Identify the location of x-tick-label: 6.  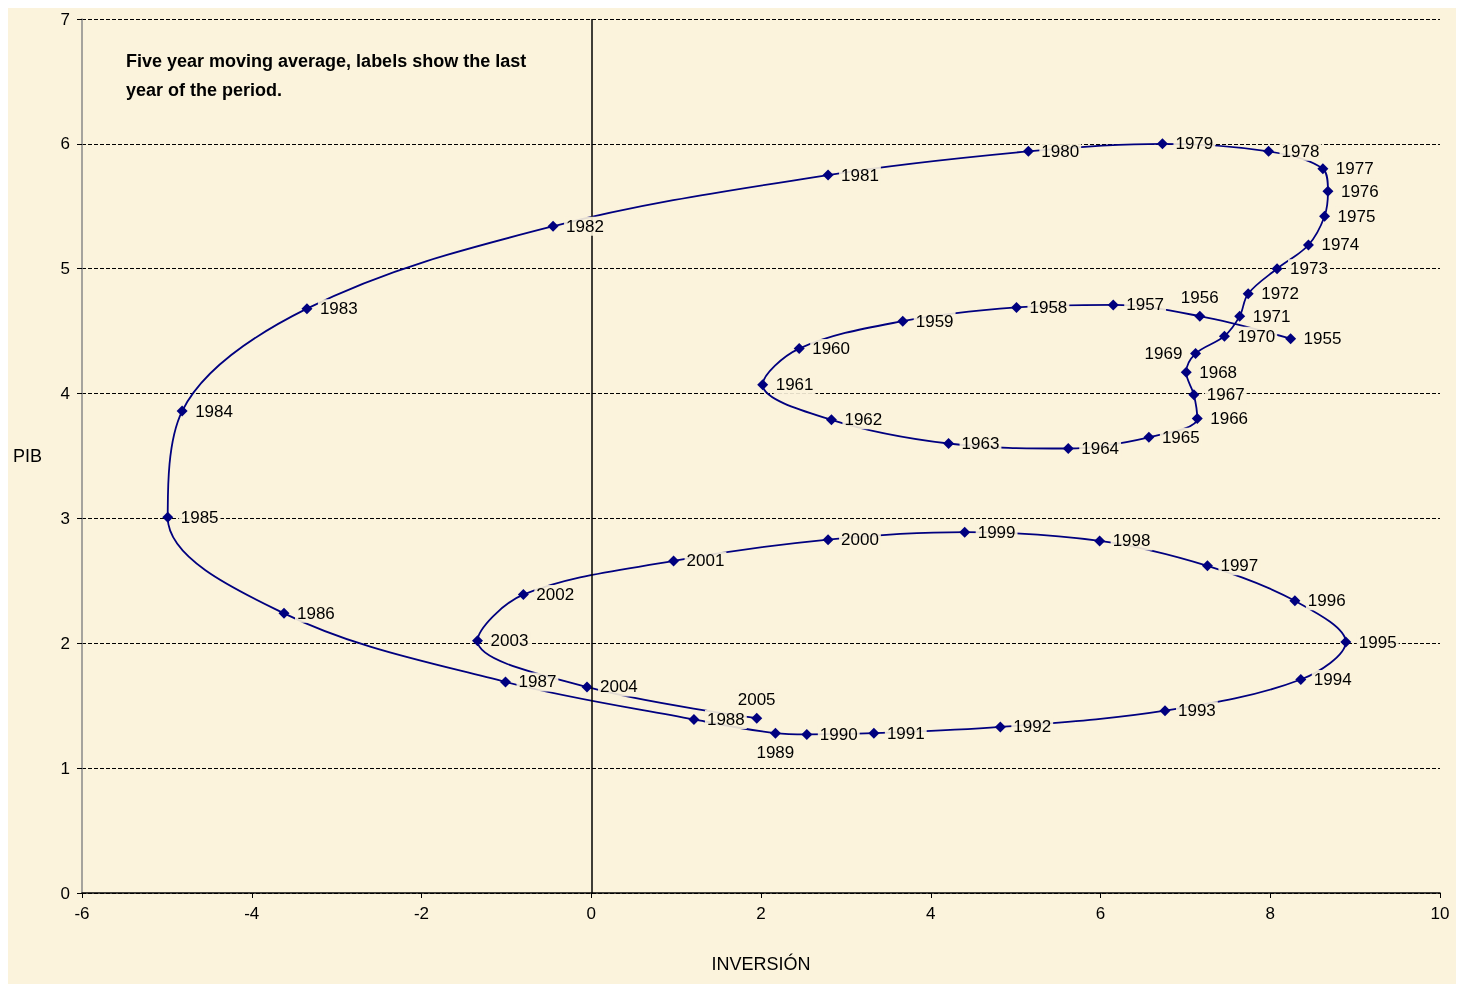
(1100, 913).